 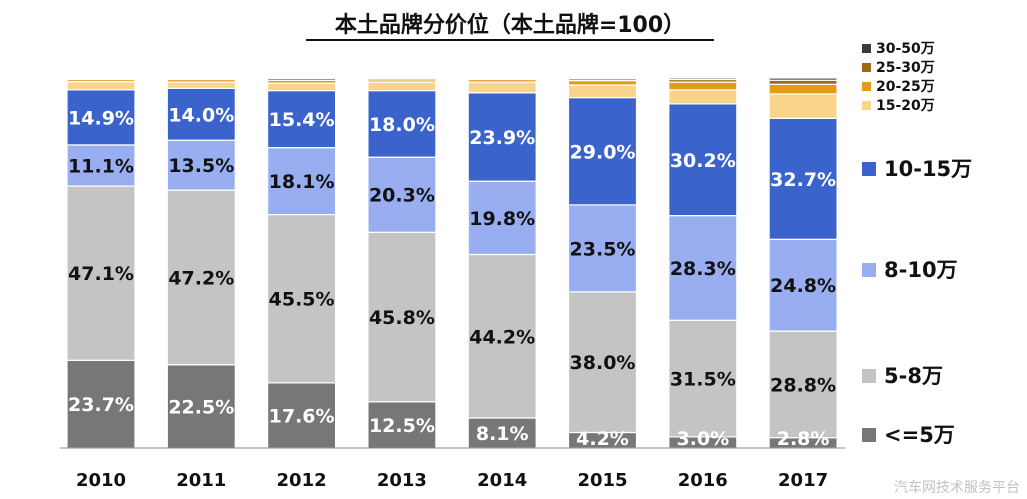 I want to click on x-tick-2017: 2017, so click(x=803, y=480).